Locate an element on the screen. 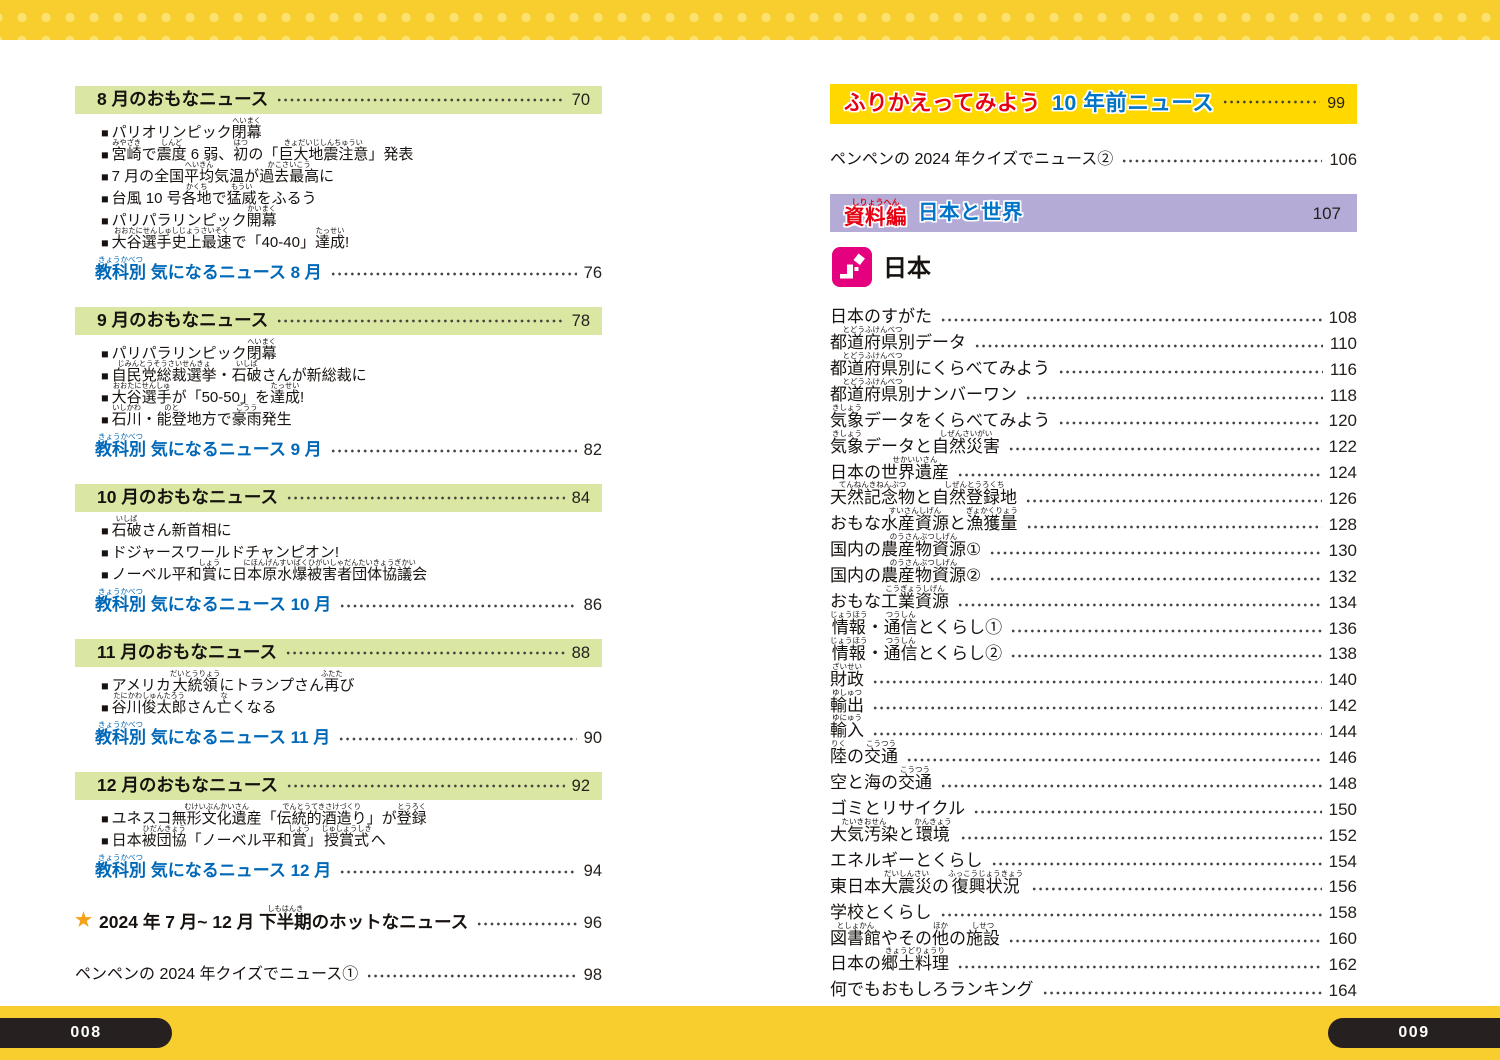 This screenshot has height=1060, width=1500. toc-item-row: 気象きしょうデータと自然災害しぜんさいがい 122 is located at coordinates (1093, 442).